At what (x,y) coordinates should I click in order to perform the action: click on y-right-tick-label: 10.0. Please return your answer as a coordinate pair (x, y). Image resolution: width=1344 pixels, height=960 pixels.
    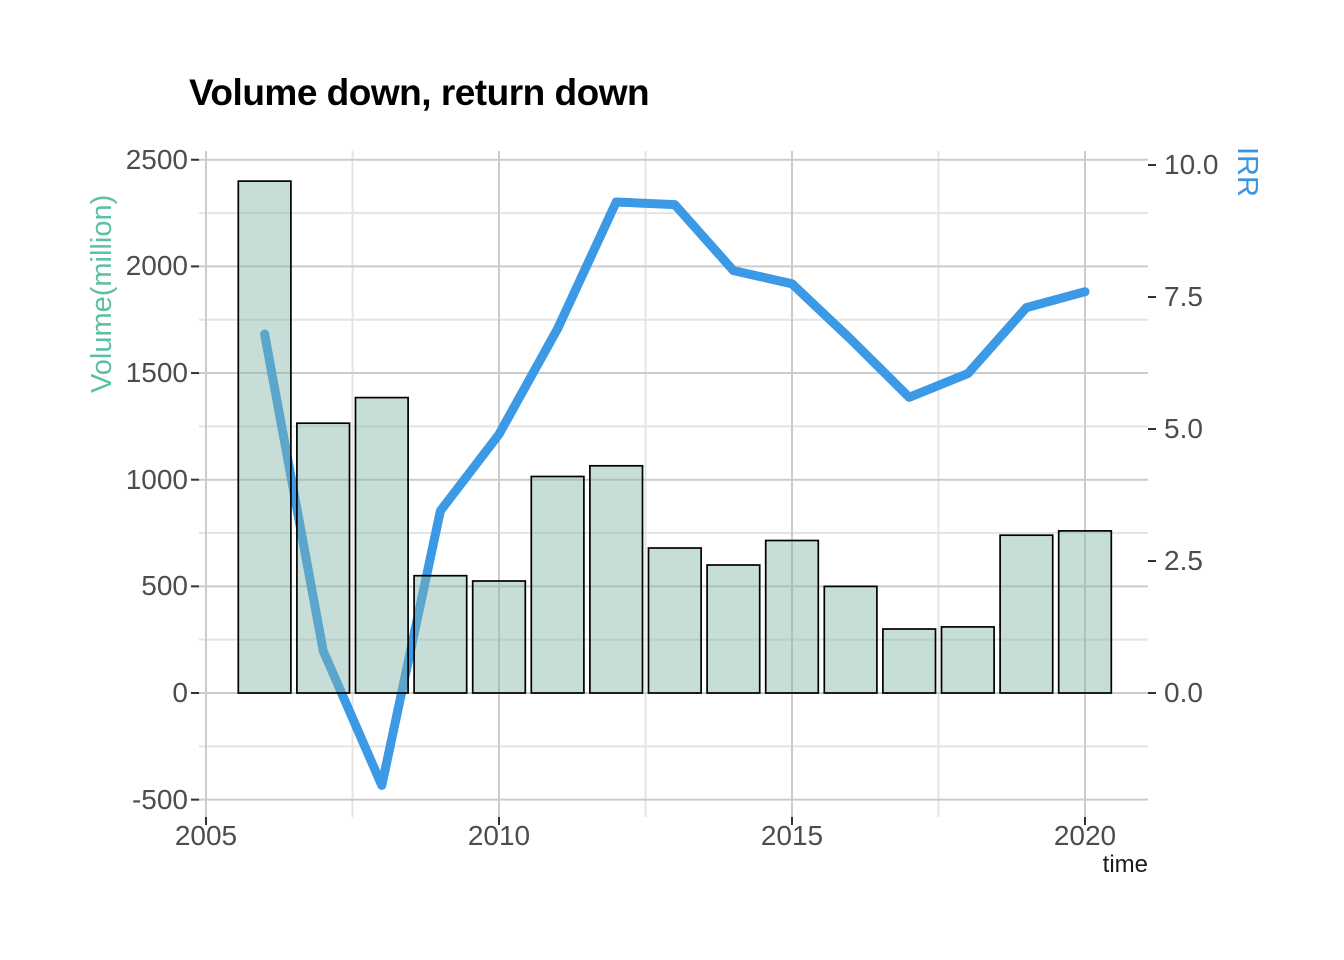
    Looking at the image, I should click on (1191, 164).